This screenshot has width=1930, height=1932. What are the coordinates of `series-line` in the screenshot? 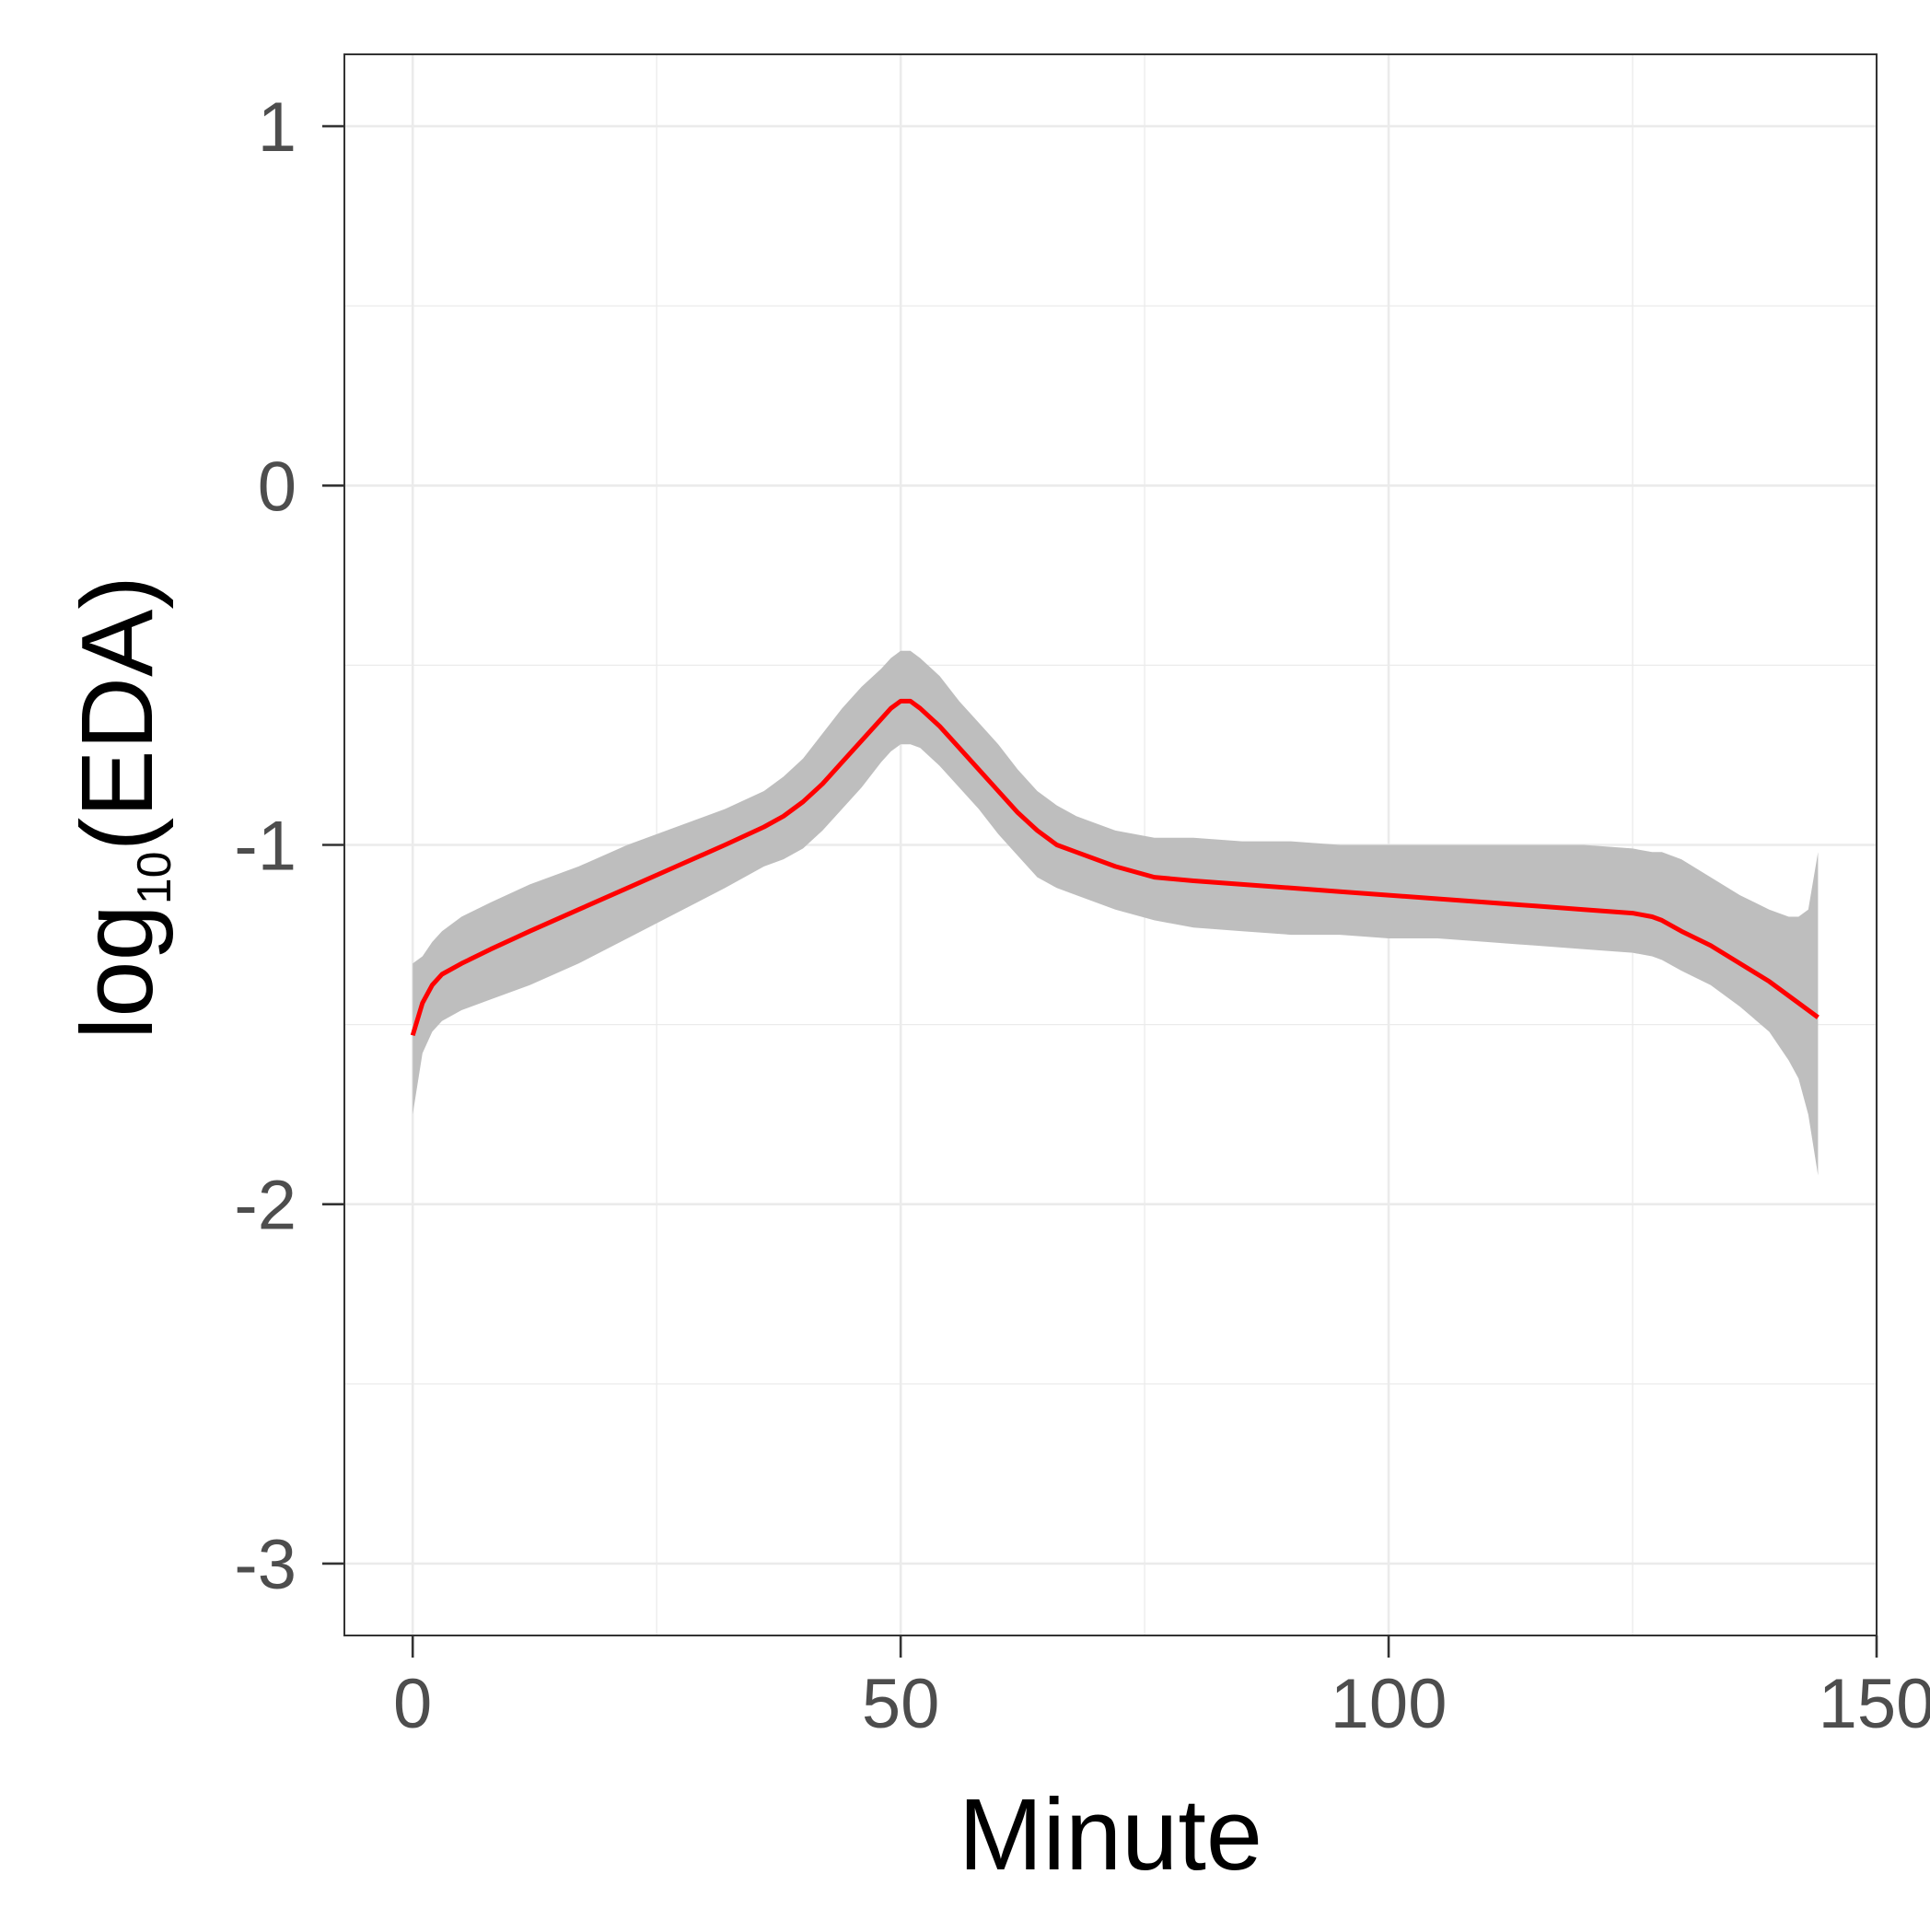 It's located at (1115, 867).